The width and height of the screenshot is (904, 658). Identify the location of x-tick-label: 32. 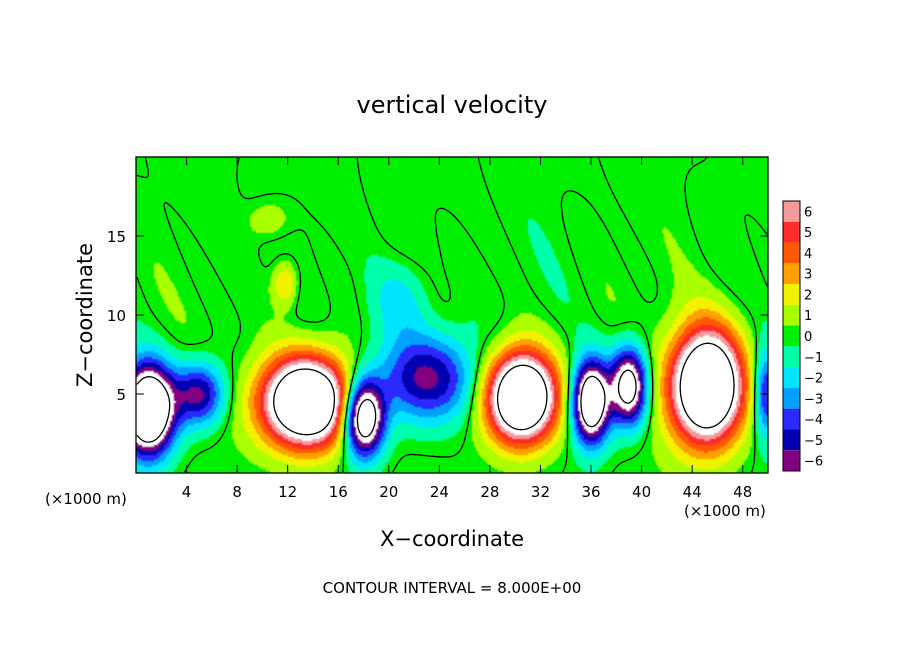
(540, 492).